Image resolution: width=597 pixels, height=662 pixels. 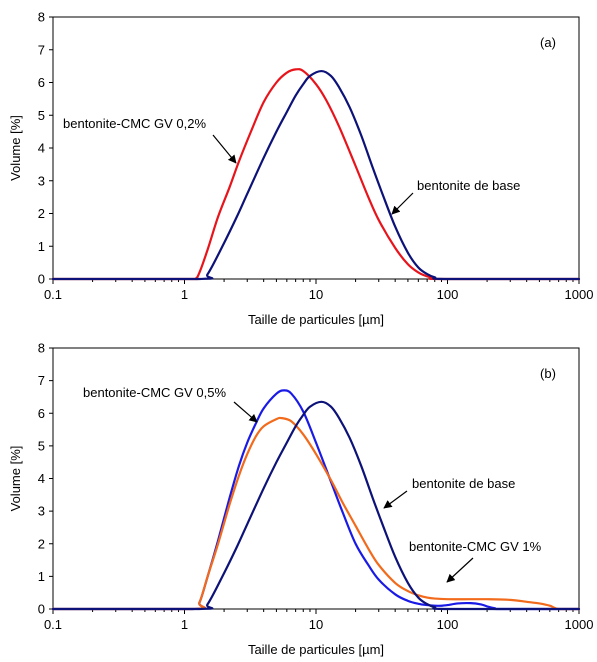 I want to click on panel-b-y-tick-label: 5, so click(x=41, y=445).